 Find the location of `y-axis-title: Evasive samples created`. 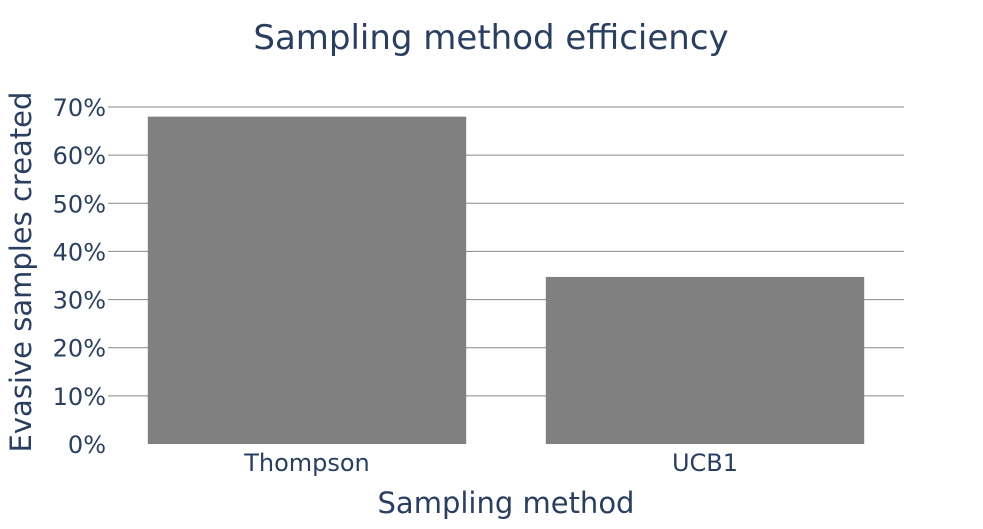

y-axis-title: Evasive samples created is located at coordinates (21, 272).